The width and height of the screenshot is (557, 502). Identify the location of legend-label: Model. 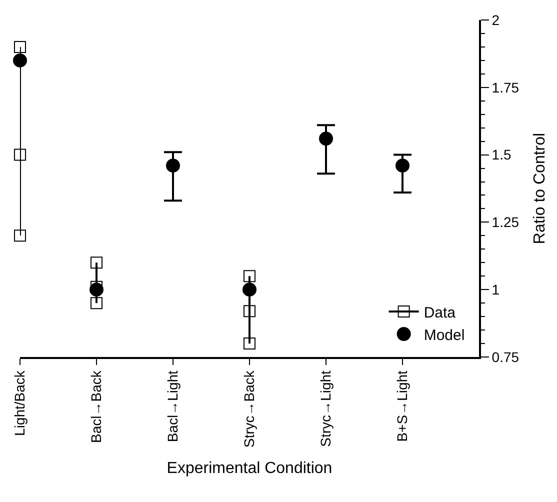
(444, 335).